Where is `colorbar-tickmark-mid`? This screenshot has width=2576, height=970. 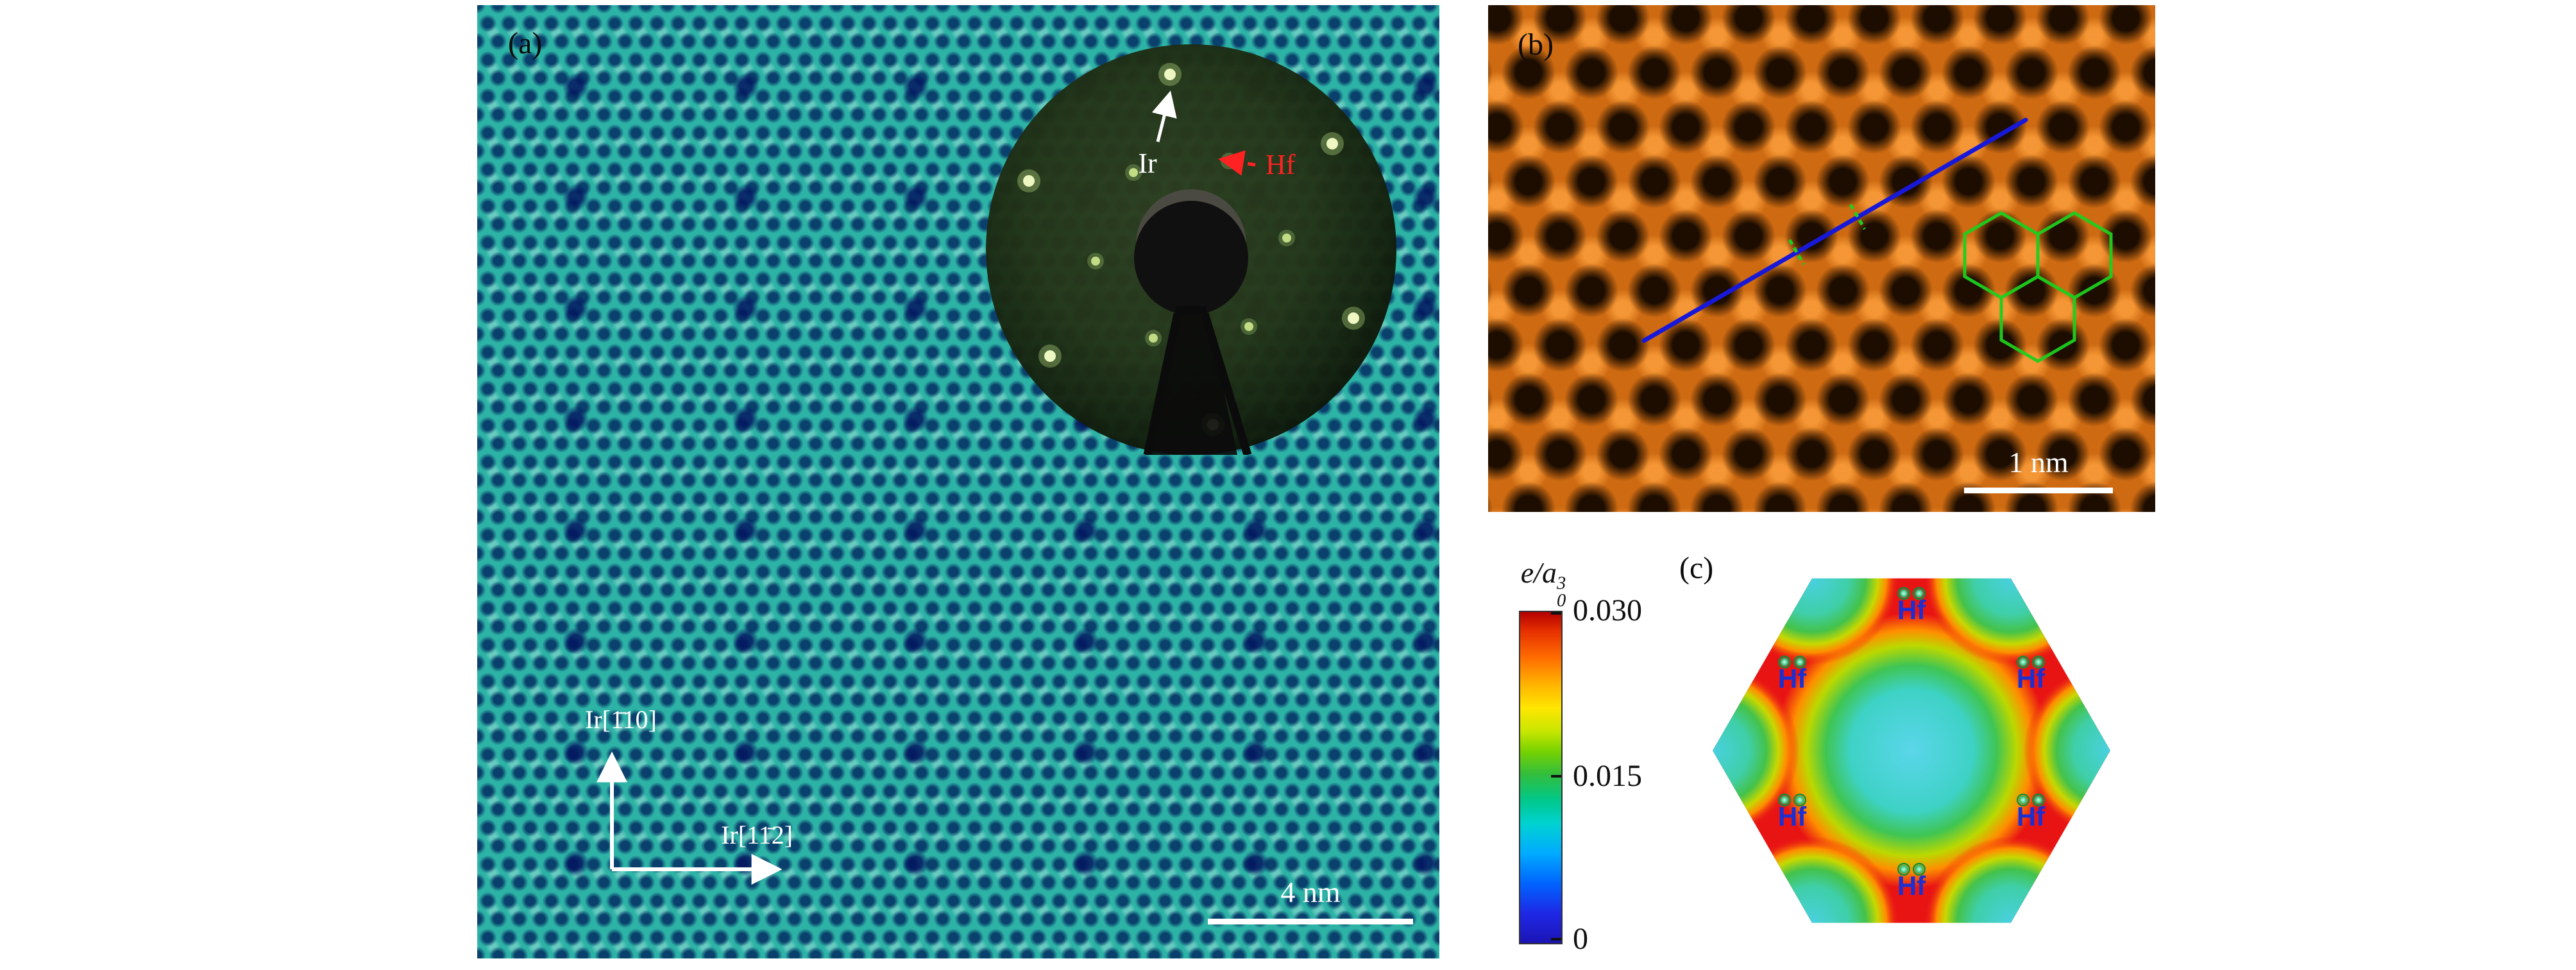
colorbar-tickmark-mid is located at coordinates (1556, 776).